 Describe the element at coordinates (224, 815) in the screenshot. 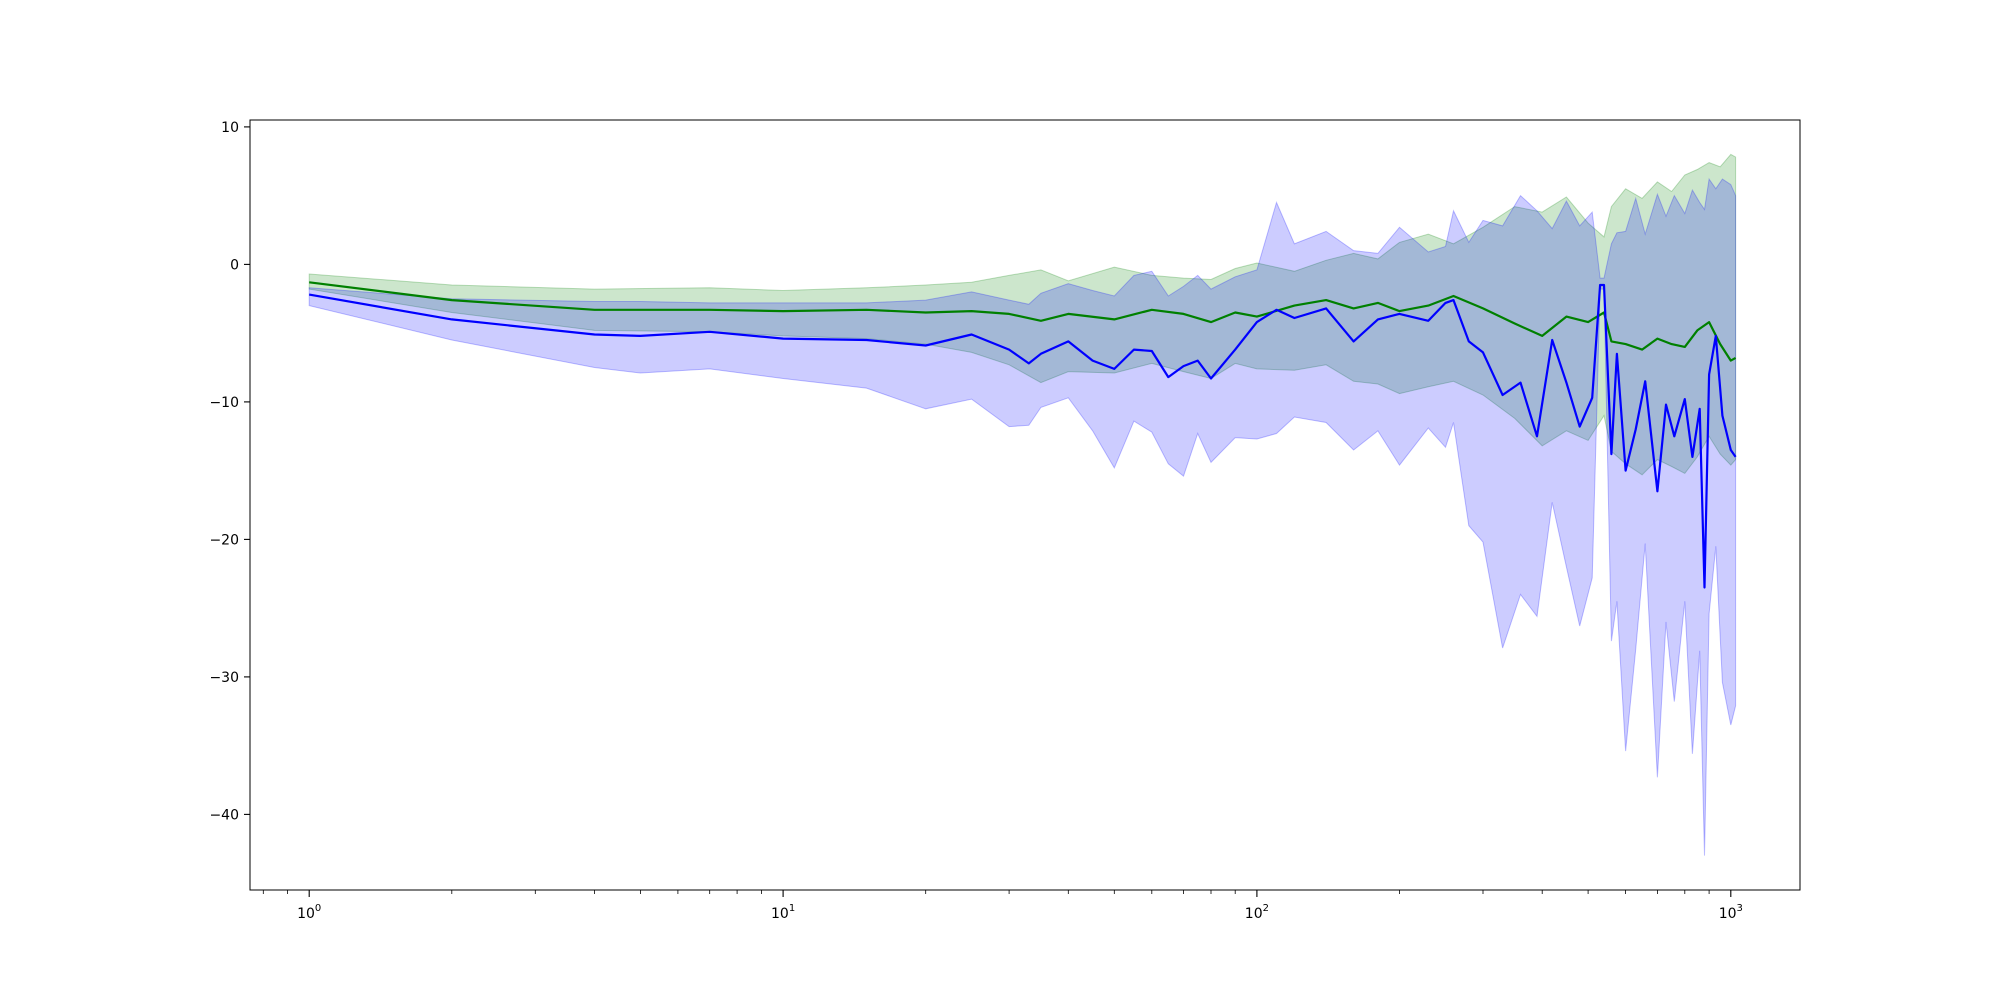

I see `y-tick-label: −40` at that location.